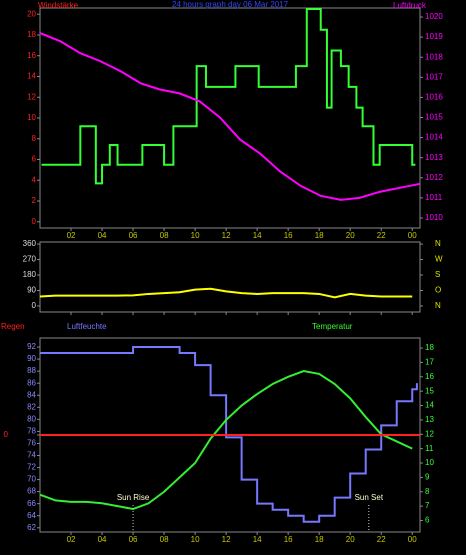  I want to click on annotation: Sun Set, so click(369, 497).